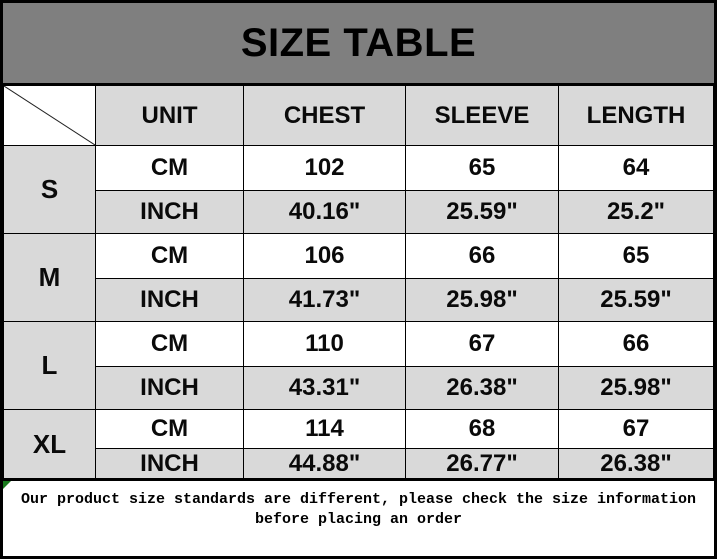 The height and width of the screenshot is (559, 717). What do you see at coordinates (324, 300) in the screenshot?
I see `cell-chest: 41.73"` at bounding box center [324, 300].